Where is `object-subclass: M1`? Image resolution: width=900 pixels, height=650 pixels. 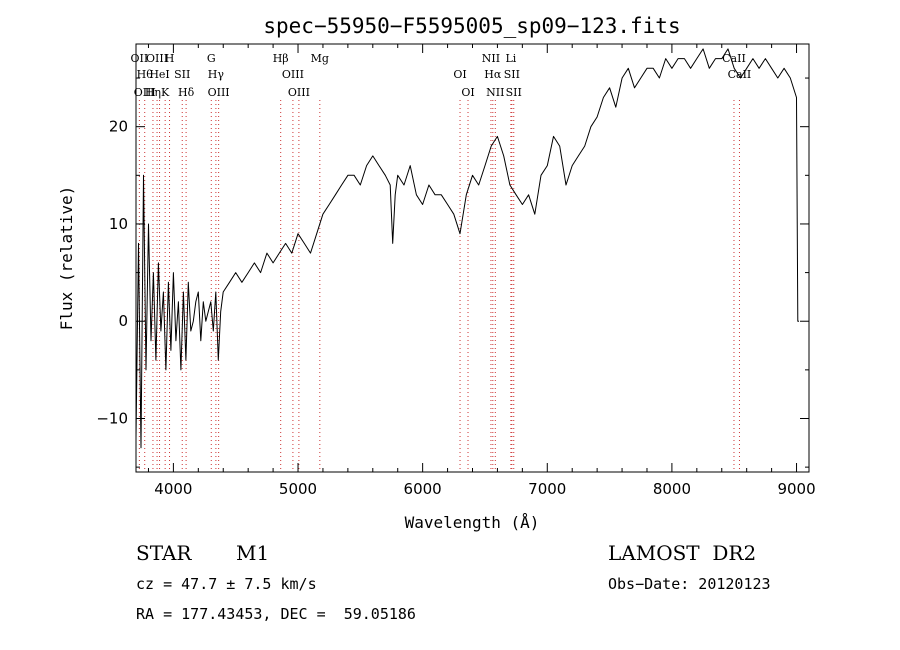
object-subclass: M1 is located at coordinates (253, 553).